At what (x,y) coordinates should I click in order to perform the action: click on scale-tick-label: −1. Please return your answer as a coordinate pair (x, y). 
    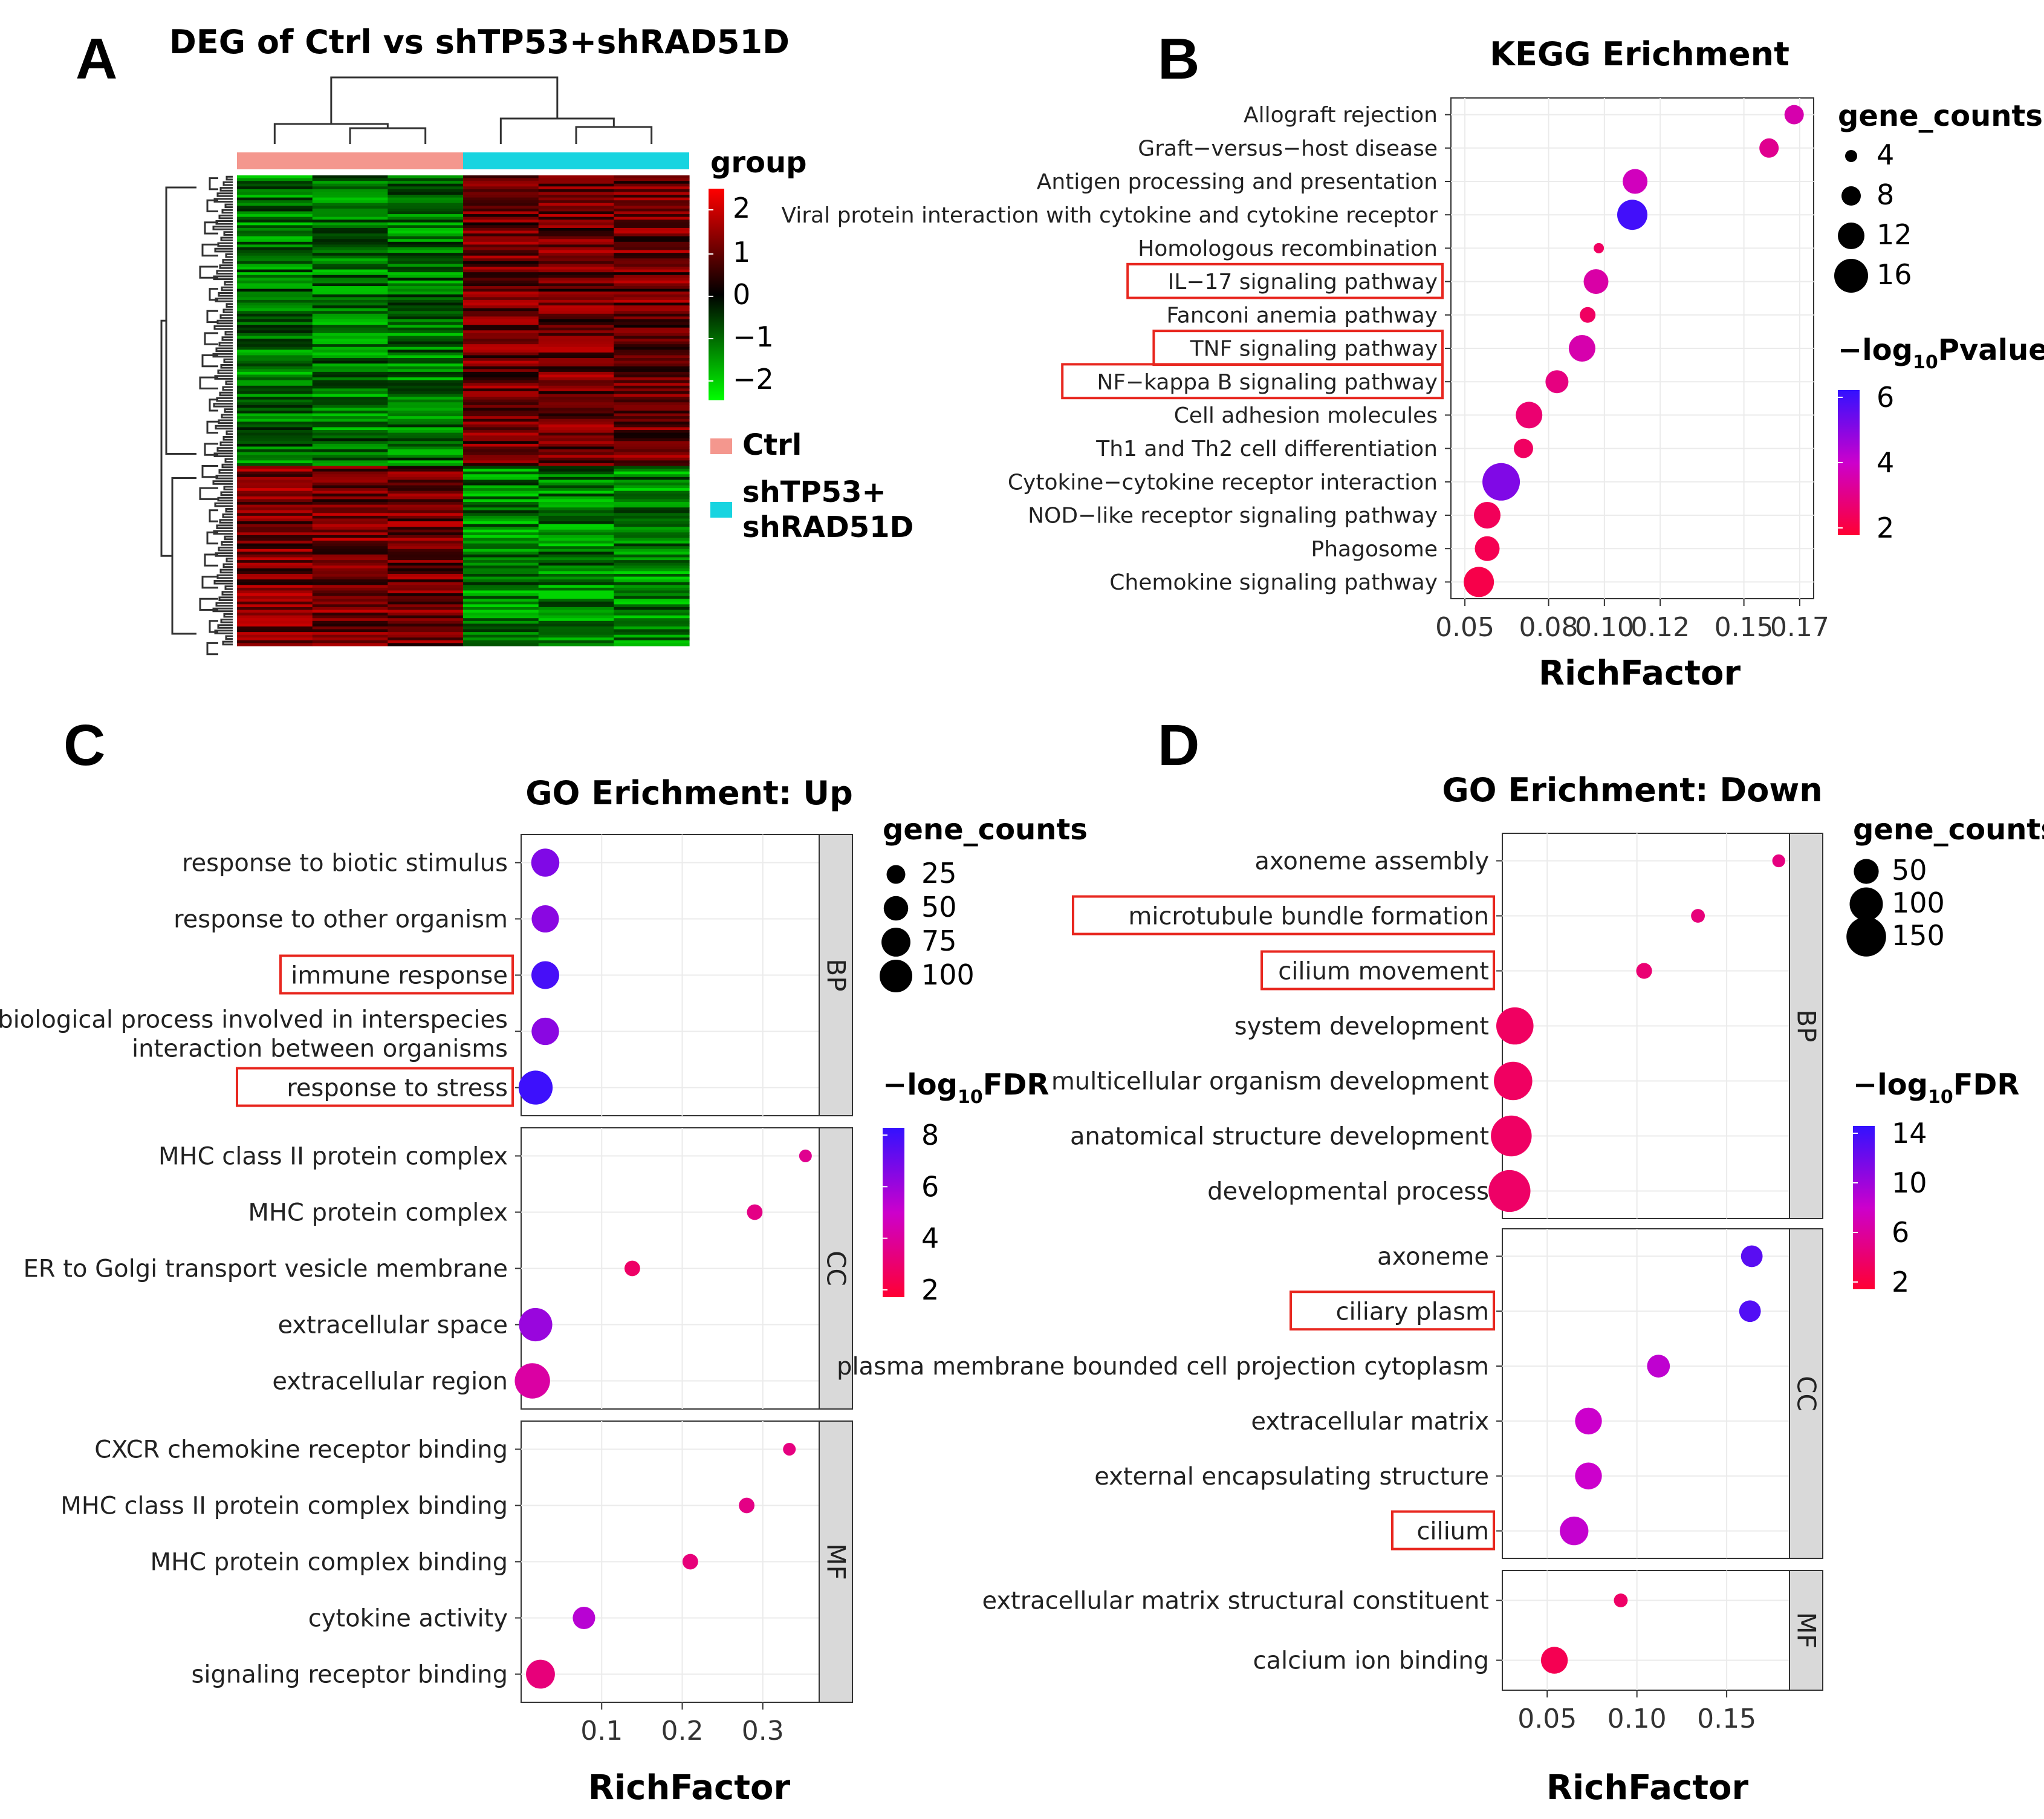
    Looking at the image, I should click on (753, 337).